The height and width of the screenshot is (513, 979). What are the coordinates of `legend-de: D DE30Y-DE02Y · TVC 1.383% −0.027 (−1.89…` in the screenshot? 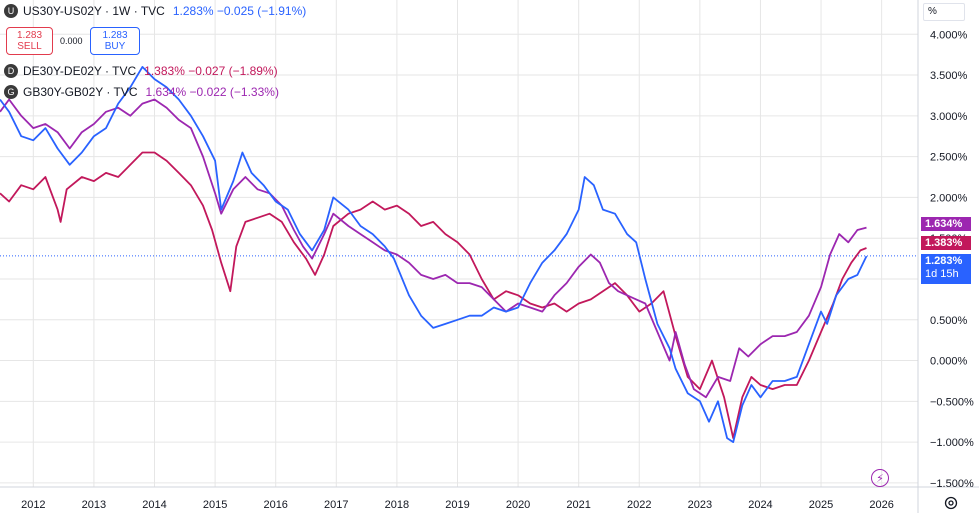 It's located at (141, 71).